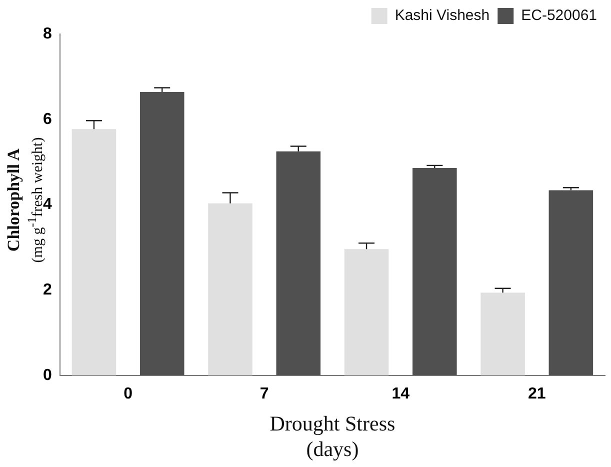 This screenshot has height=467, width=611. I want to click on legend-label: EC-520061, so click(559, 15).